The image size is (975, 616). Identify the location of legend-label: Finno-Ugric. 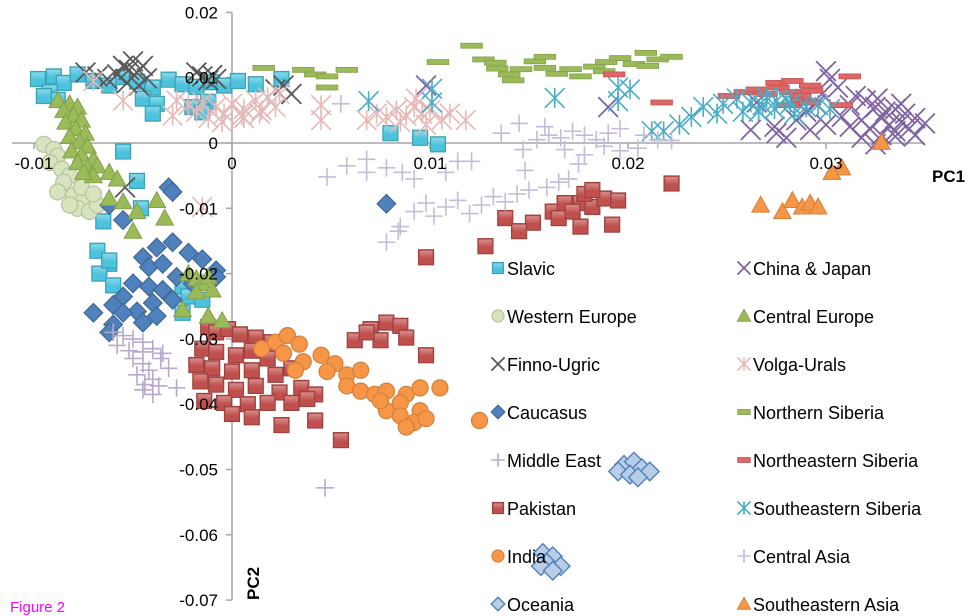
(553, 365).